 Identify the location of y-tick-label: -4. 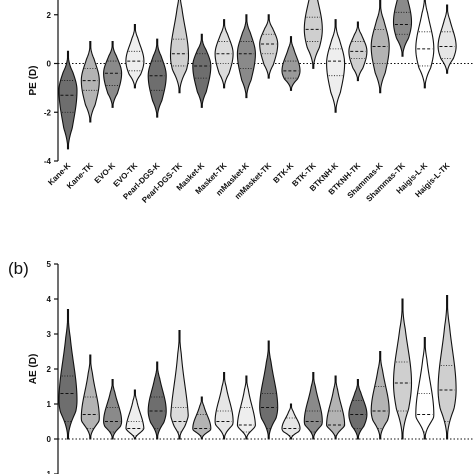
(48, 161).